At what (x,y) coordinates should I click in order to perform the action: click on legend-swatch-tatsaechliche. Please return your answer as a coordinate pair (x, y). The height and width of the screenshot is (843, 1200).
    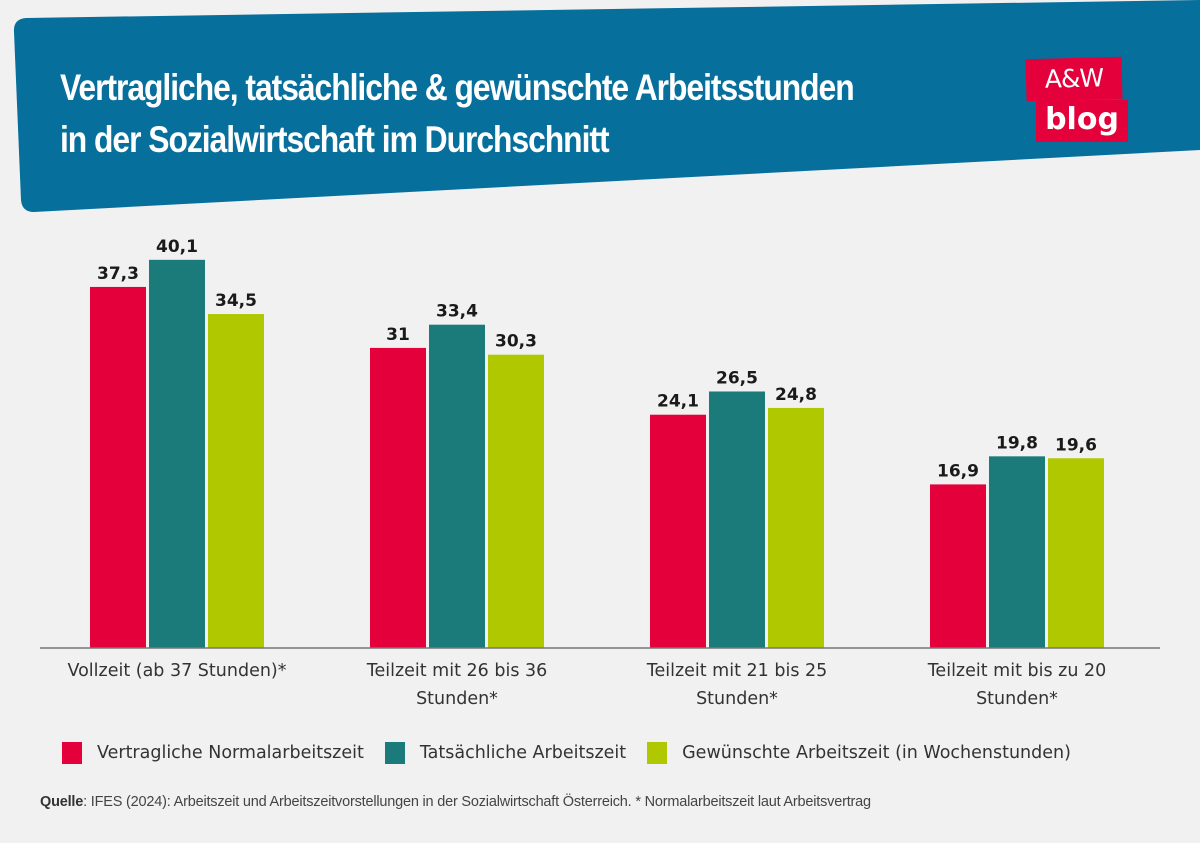
    Looking at the image, I should click on (394, 753).